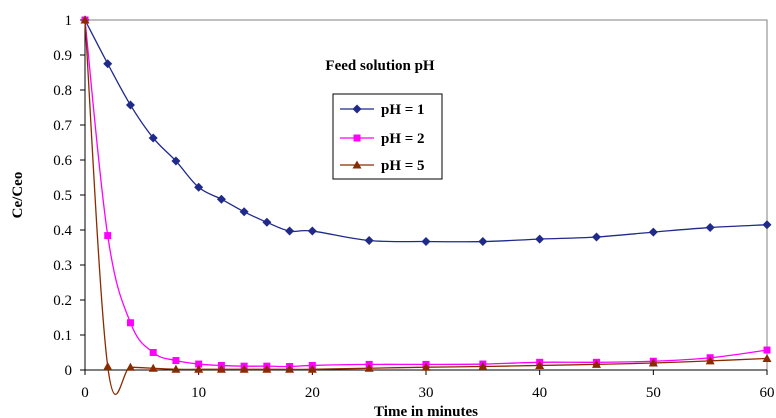 The height and width of the screenshot is (418, 776). What do you see at coordinates (426, 411) in the screenshot?
I see `x-axis-title: Time in minutes` at bounding box center [426, 411].